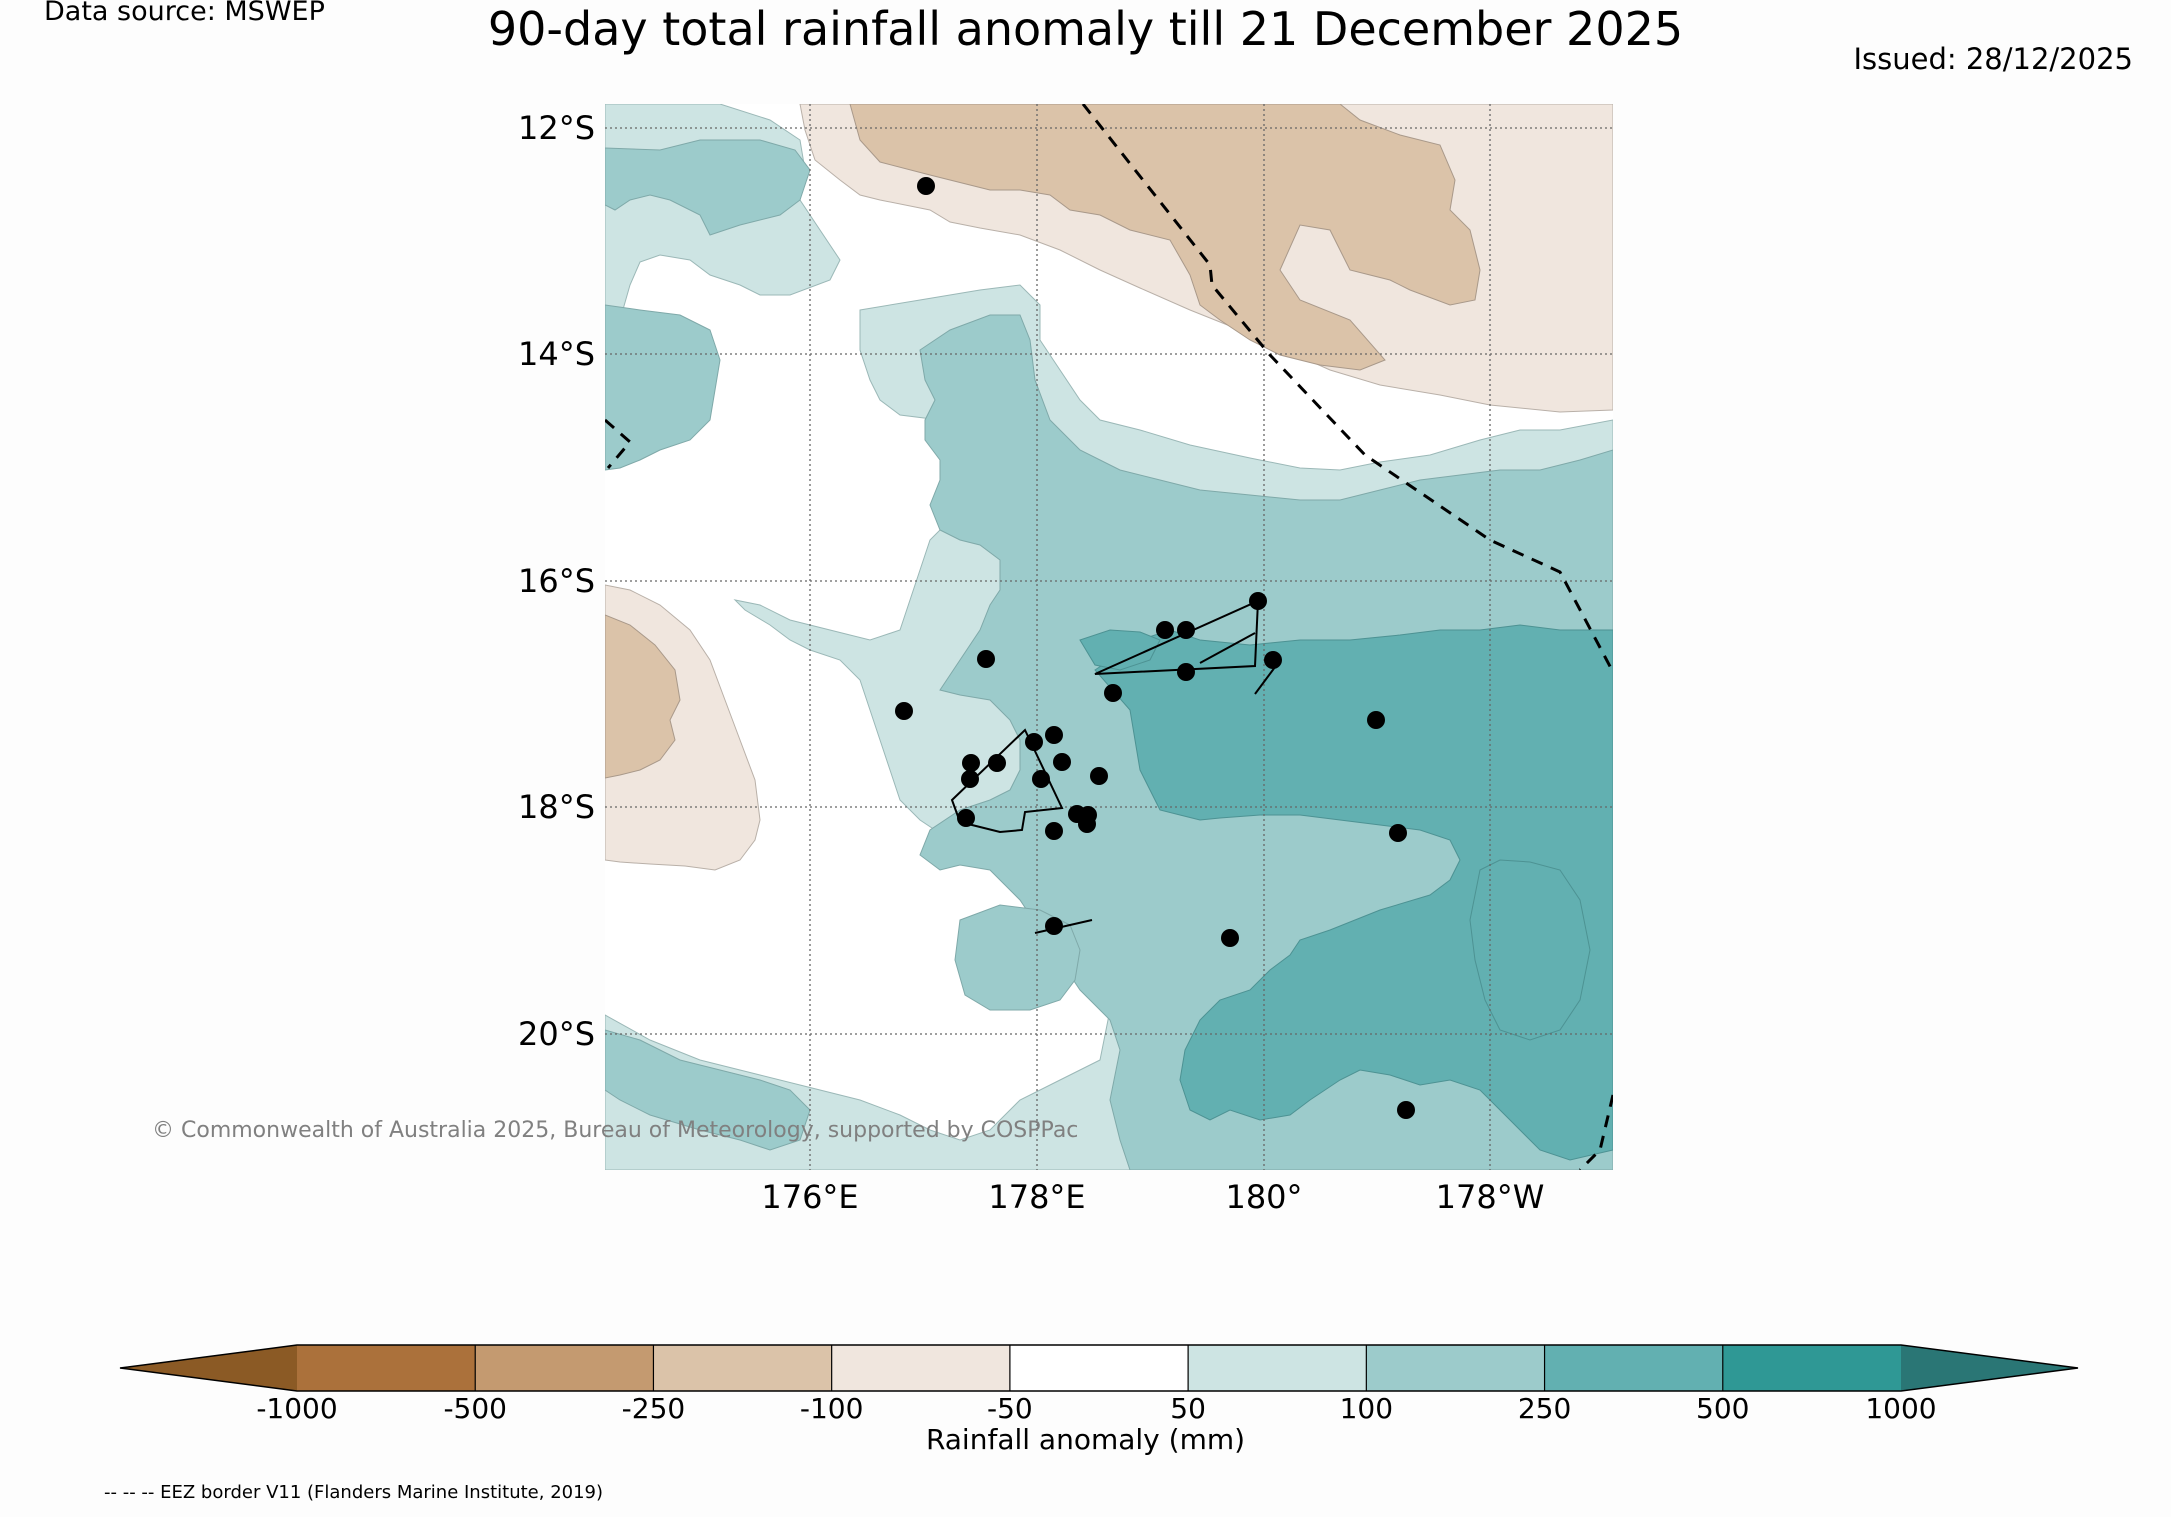 This screenshot has height=1517, width=2171. What do you see at coordinates (653, 1408) in the screenshot?
I see `colorbar-tick-label: -250` at bounding box center [653, 1408].